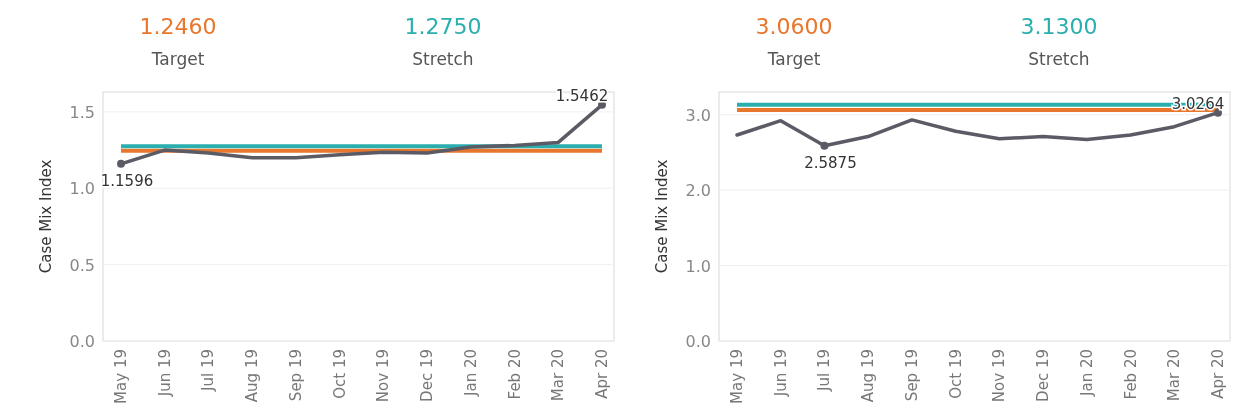 The image size is (1252, 411). I want to click on y-tick-label: 2.0, so click(698, 191).